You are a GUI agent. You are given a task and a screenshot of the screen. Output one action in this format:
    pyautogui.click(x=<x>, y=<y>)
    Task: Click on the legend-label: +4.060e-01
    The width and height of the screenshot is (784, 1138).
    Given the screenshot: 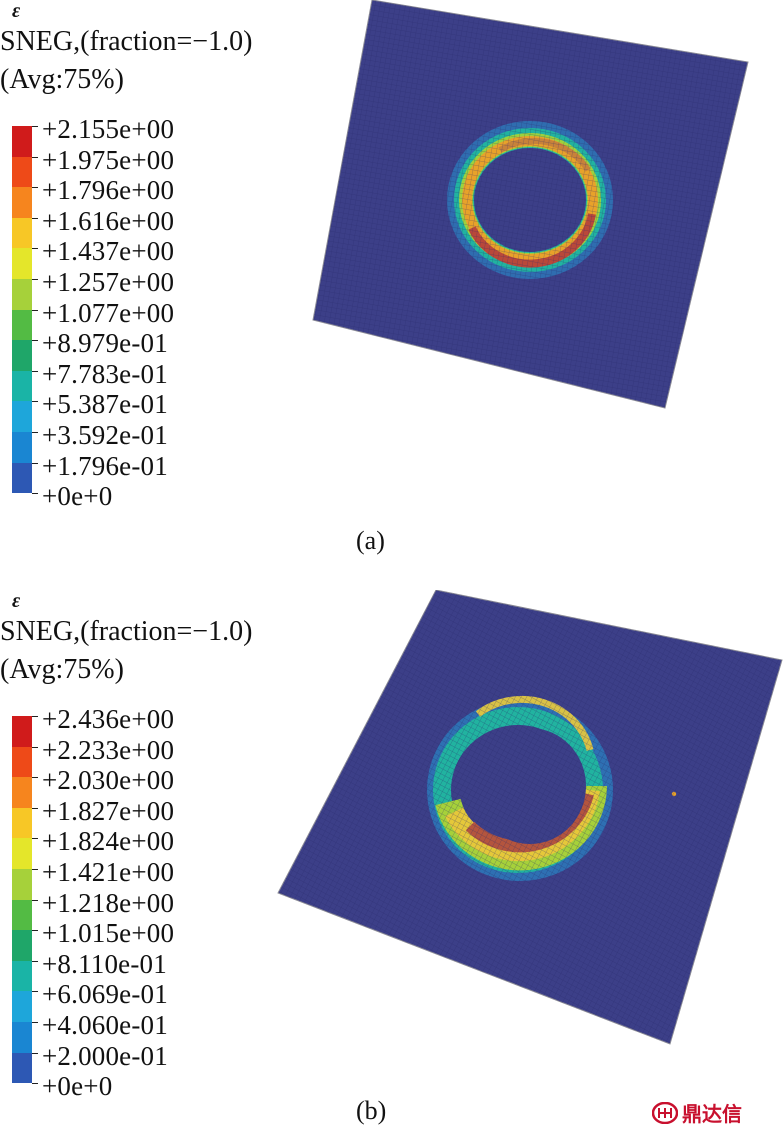 What is the action you would take?
    pyautogui.click(x=105, y=1024)
    